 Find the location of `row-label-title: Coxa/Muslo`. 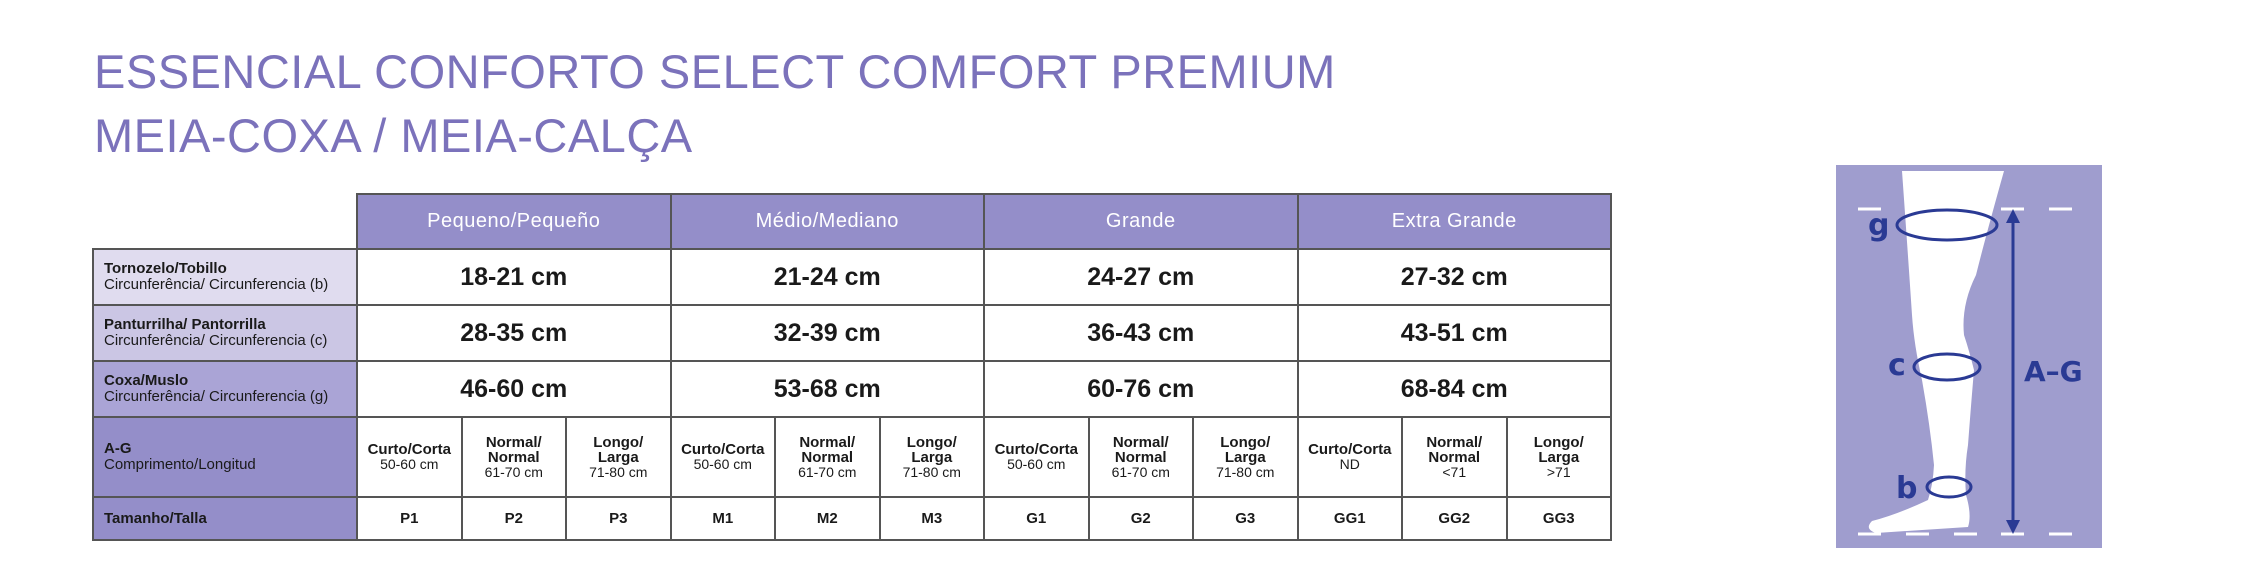

row-label-title: Coxa/Muslo is located at coordinates (146, 380).